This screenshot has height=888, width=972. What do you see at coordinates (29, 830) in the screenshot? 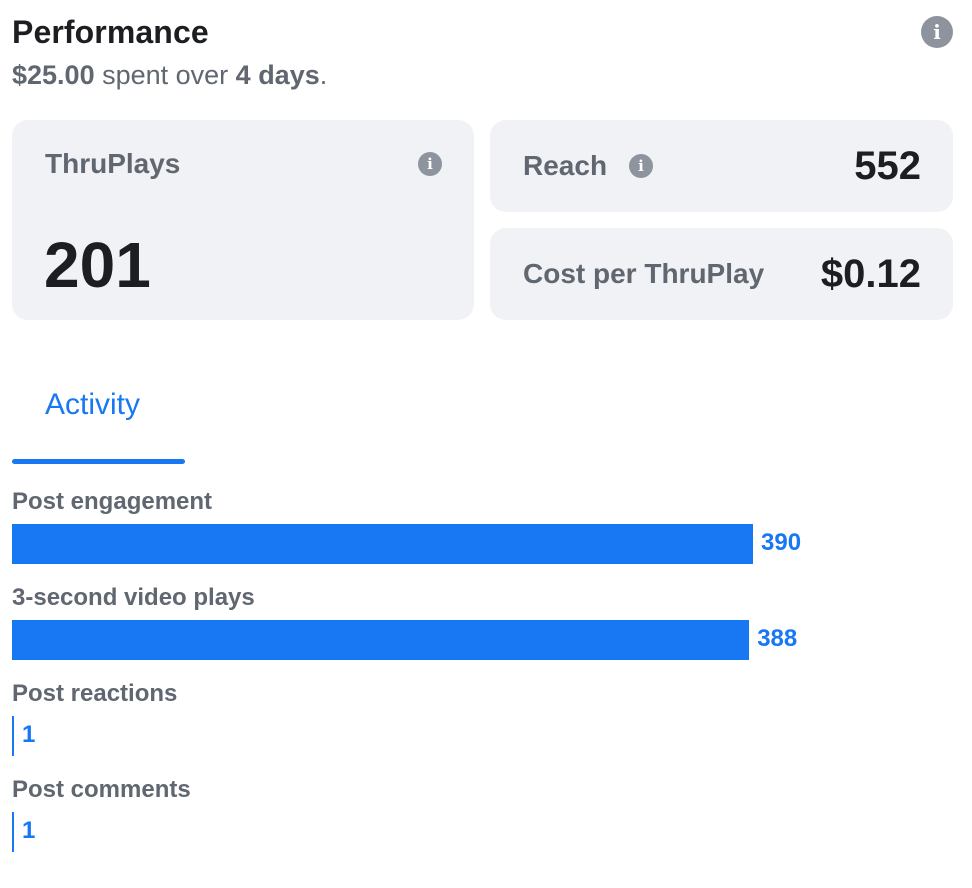
I see `post-comments-value: 1` at bounding box center [29, 830].